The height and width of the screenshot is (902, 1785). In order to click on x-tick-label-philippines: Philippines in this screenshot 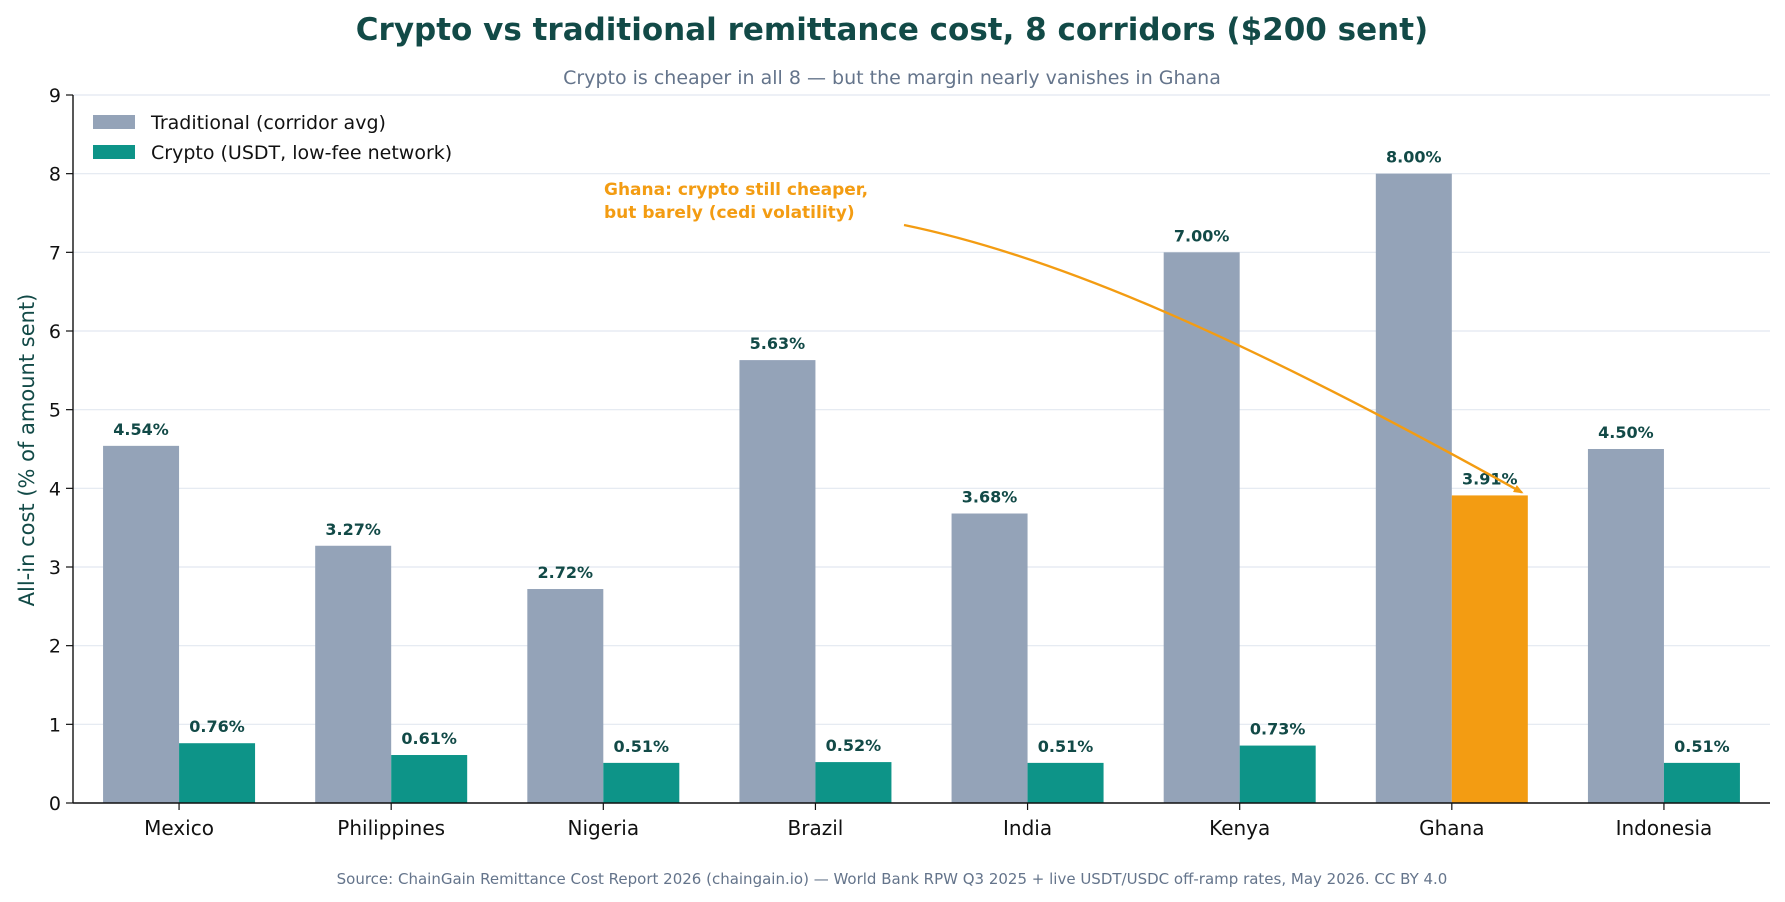, I will do `click(391, 828)`.